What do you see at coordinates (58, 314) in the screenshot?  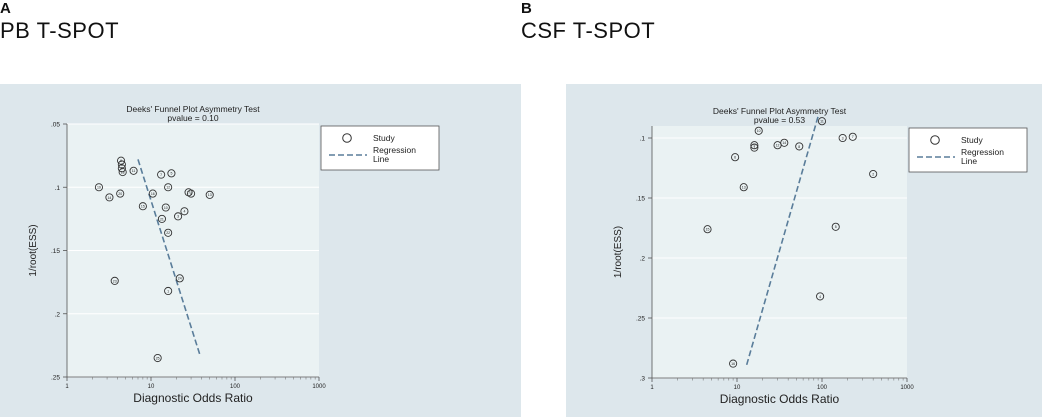 I see `y-tick-label: .2` at bounding box center [58, 314].